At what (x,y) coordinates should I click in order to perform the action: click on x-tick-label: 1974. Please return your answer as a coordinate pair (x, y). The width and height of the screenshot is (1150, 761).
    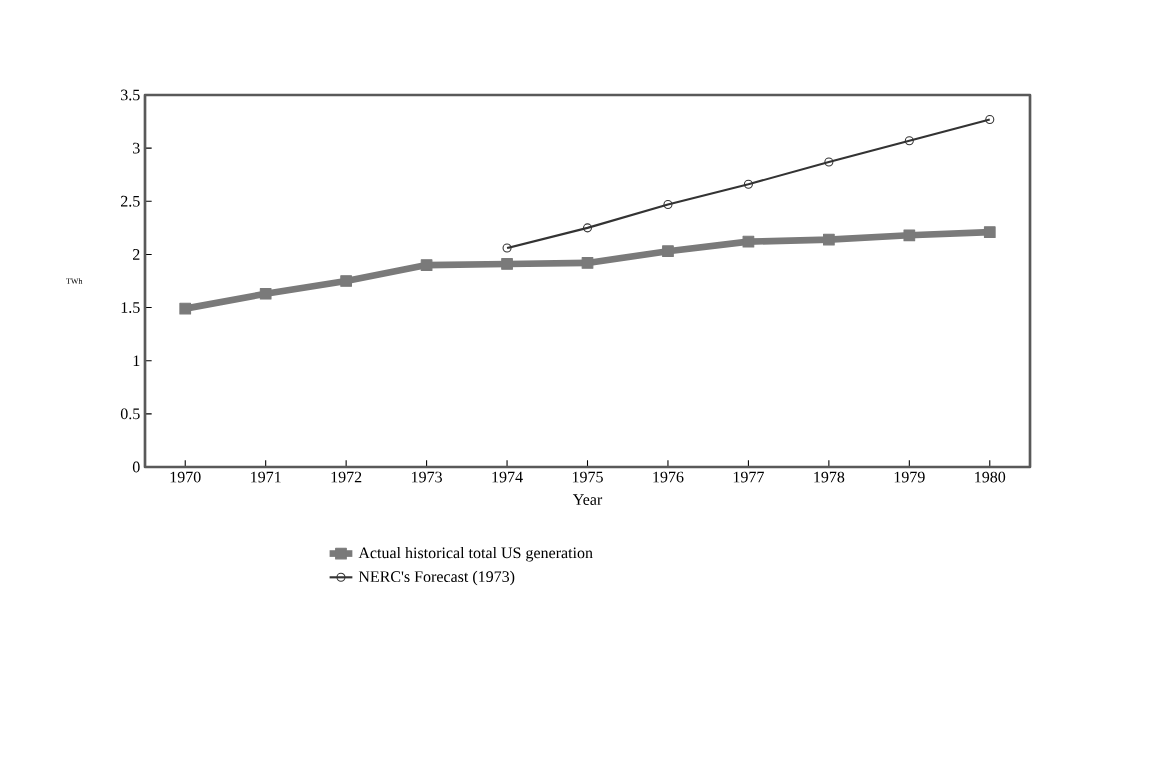
    Looking at the image, I should click on (507, 477).